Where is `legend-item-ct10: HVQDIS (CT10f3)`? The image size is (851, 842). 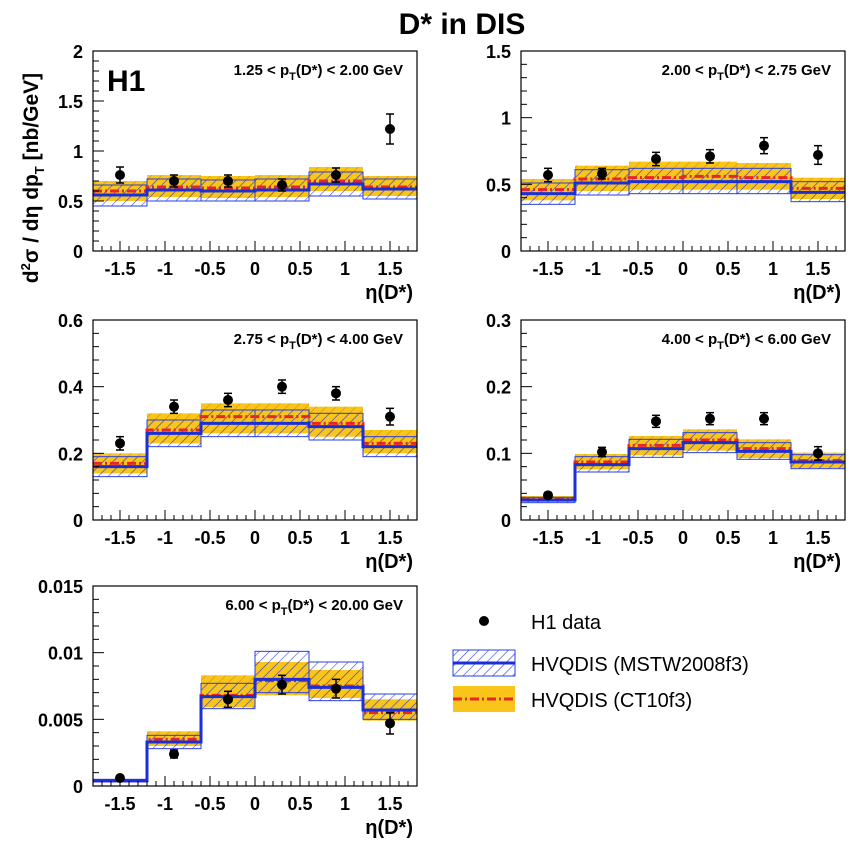
legend-item-ct10: HVQDIS (CT10f3) is located at coordinates (572, 699).